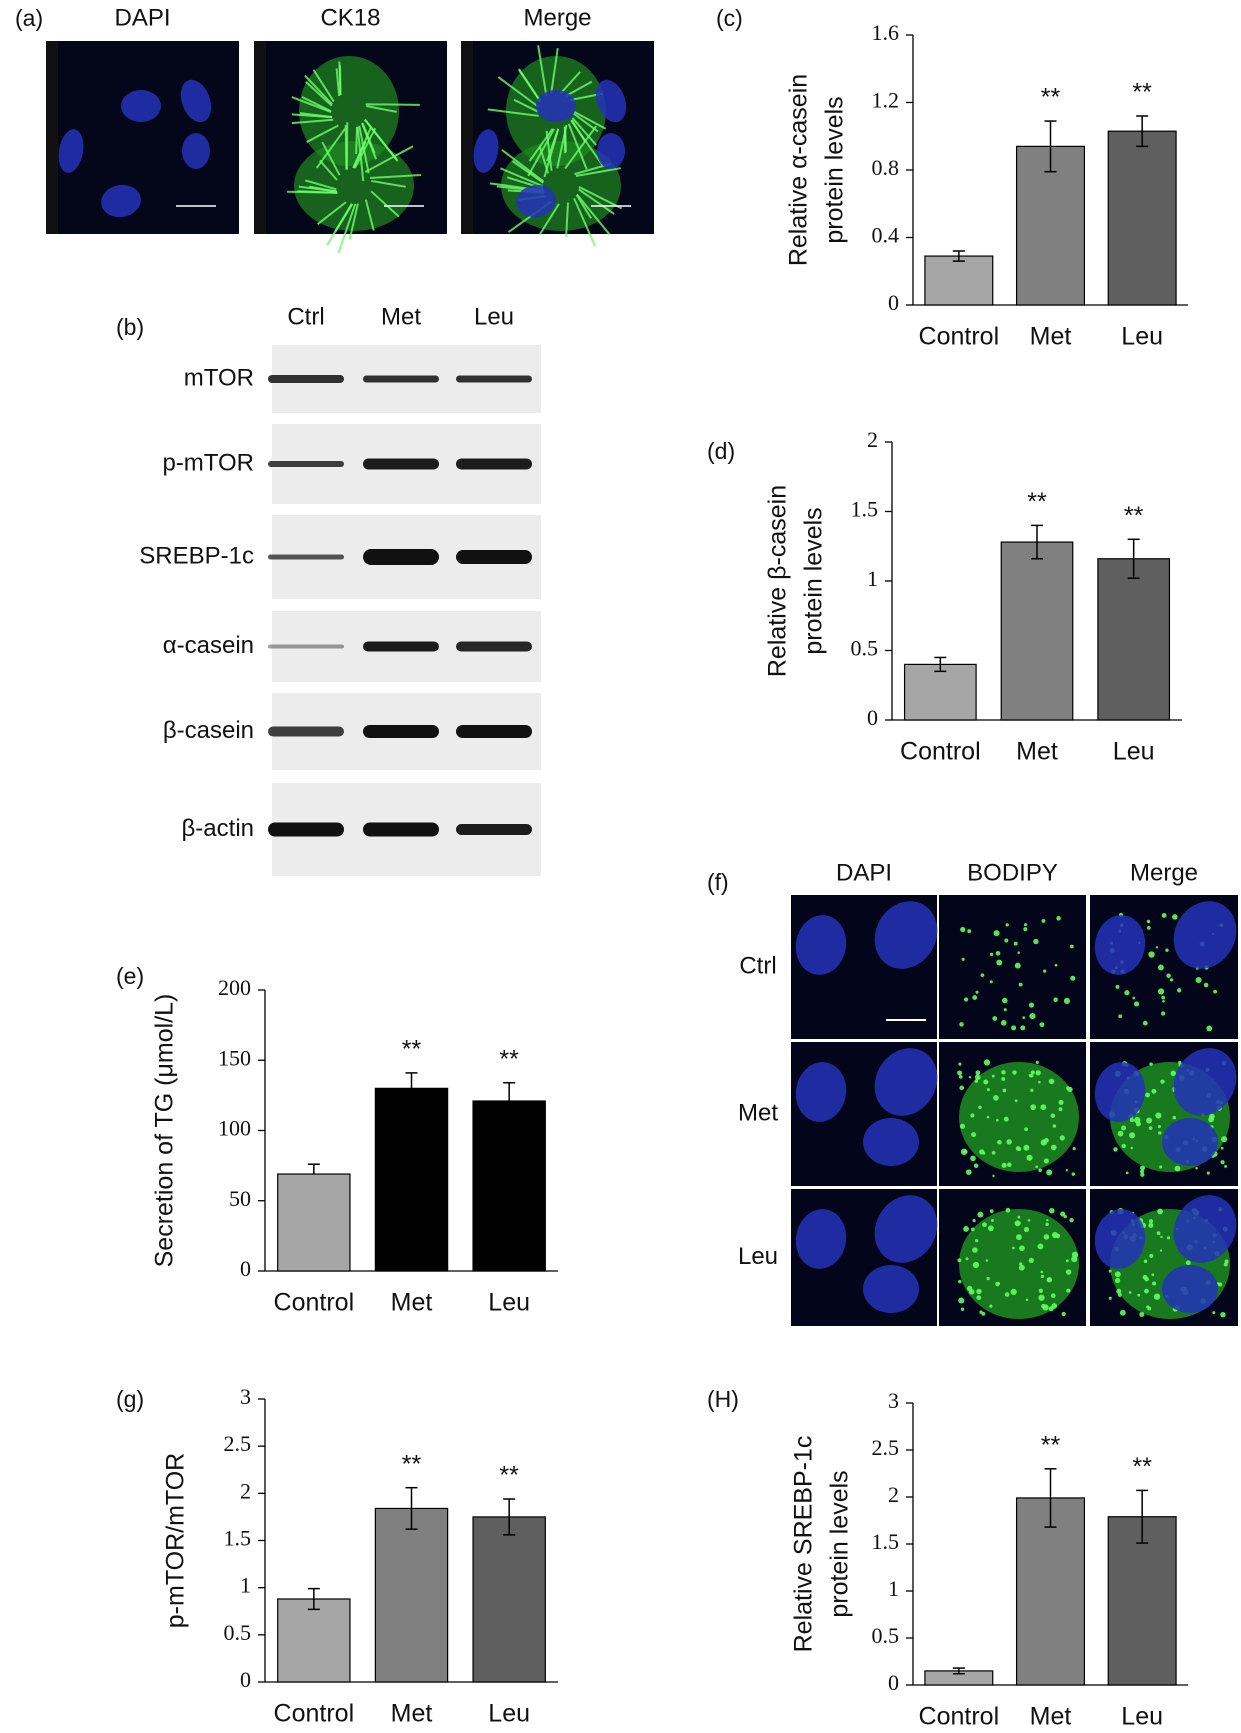  What do you see at coordinates (238, 1538) in the screenshot?
I see `y-tick-label: 1.5` at bounding box center [238, 1538].